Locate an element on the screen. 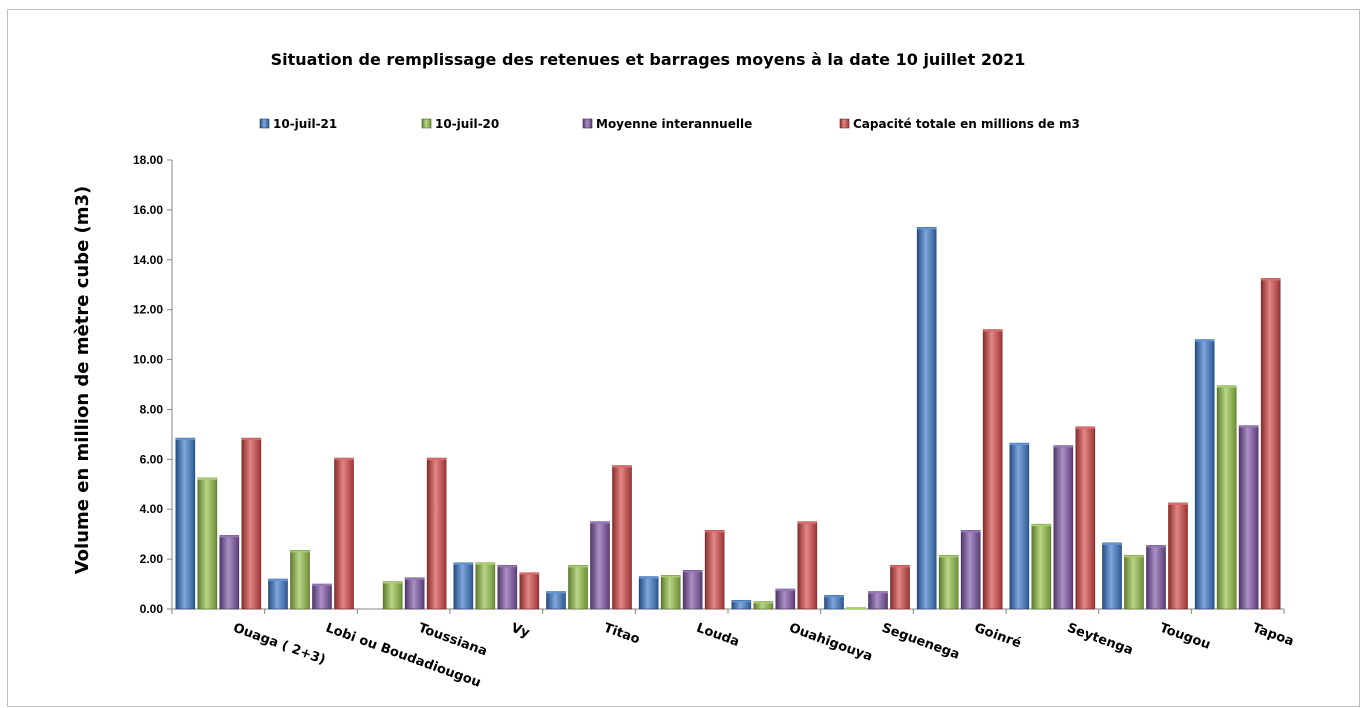 The width and height of the screenshot is (1361, 708). y-tick-label: 14.00 is located at coordinates (148, 260).